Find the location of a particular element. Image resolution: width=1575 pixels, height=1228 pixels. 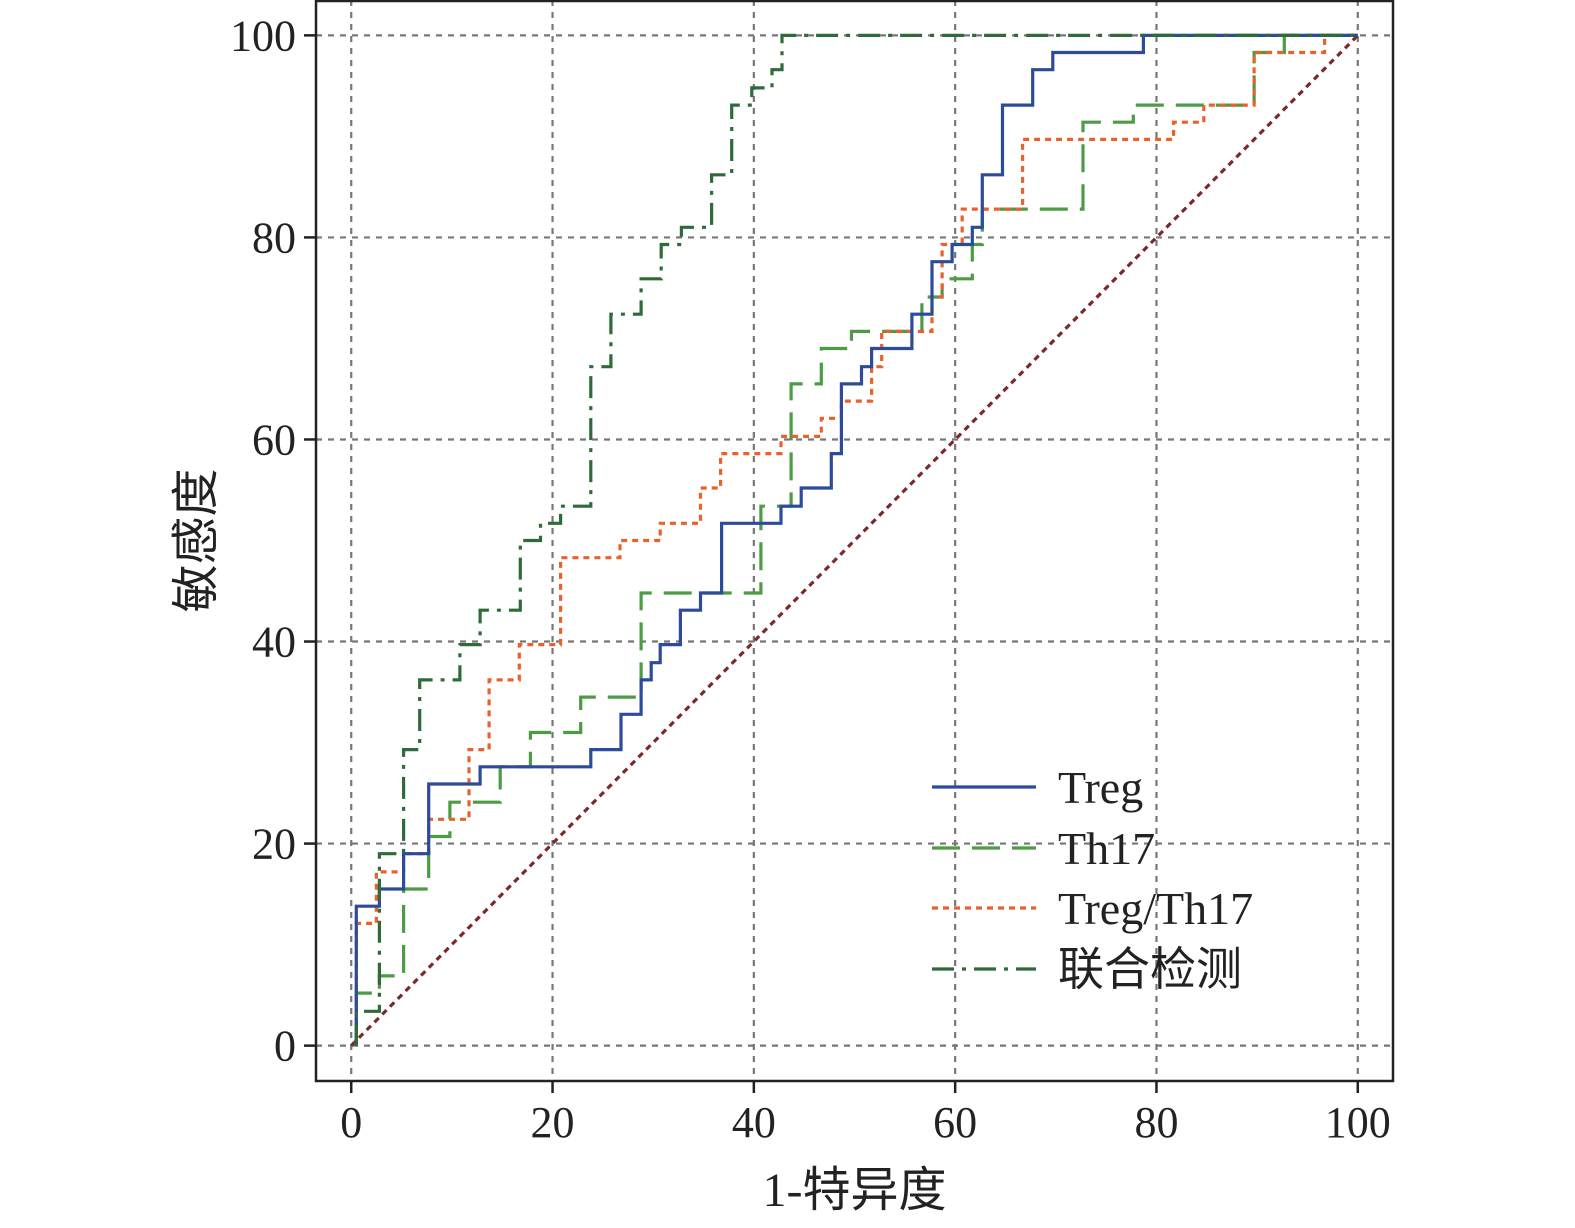

x-tick-label: 40 is located at coordinates (754, 1122).